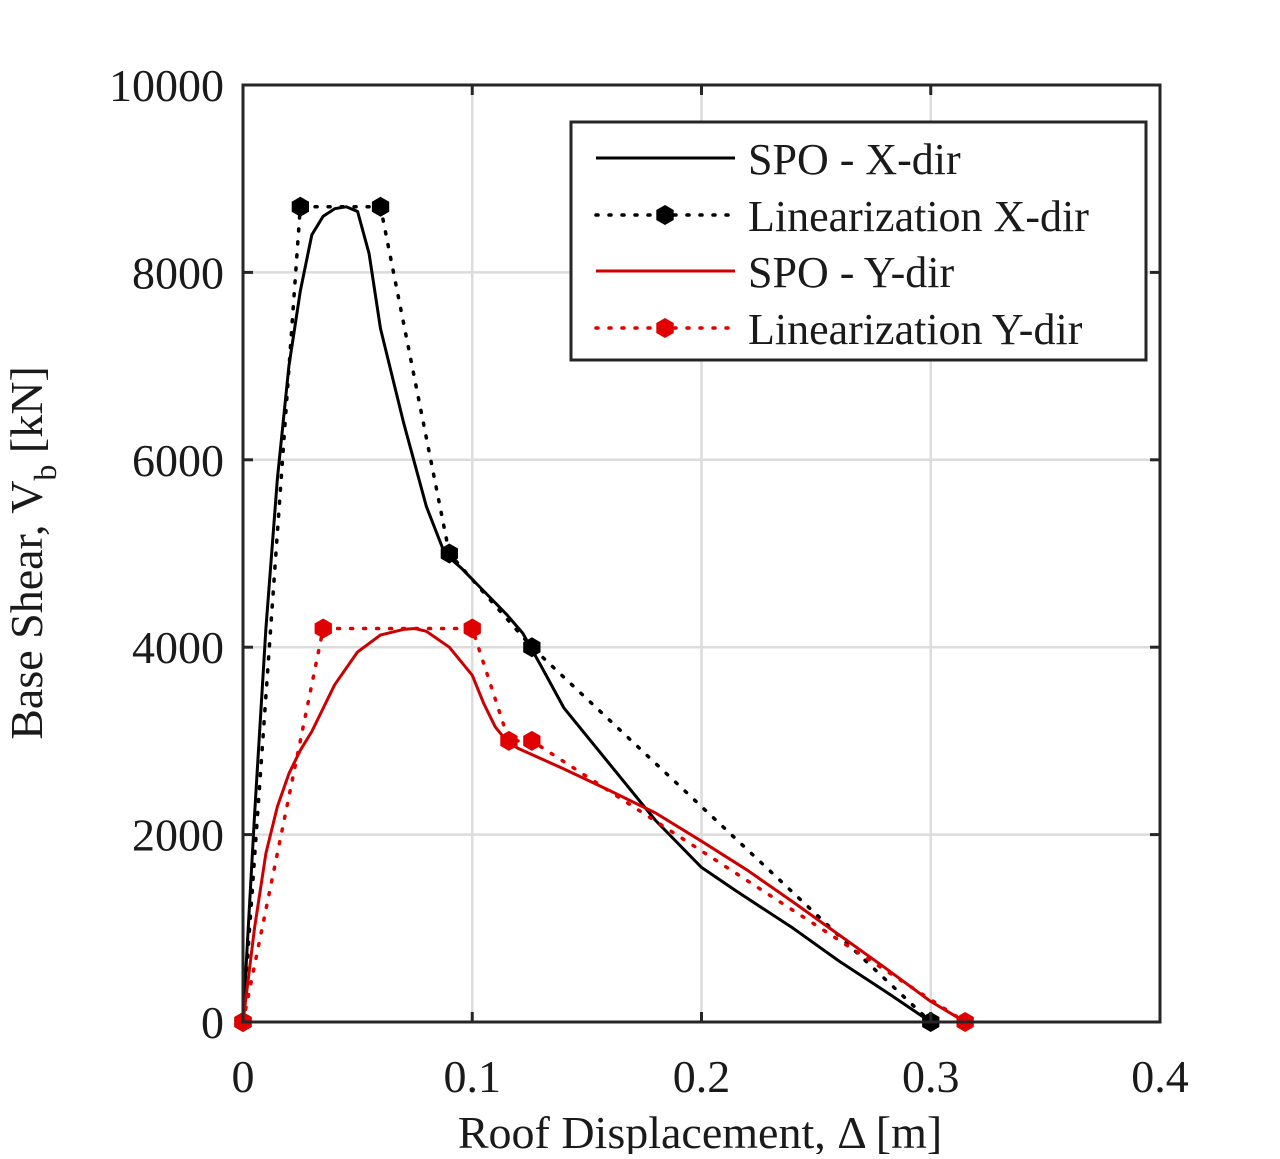 The width and height of the screenshot is (1280, 1159). I want to click on y-tick-label: 0, so click(212, 1022).